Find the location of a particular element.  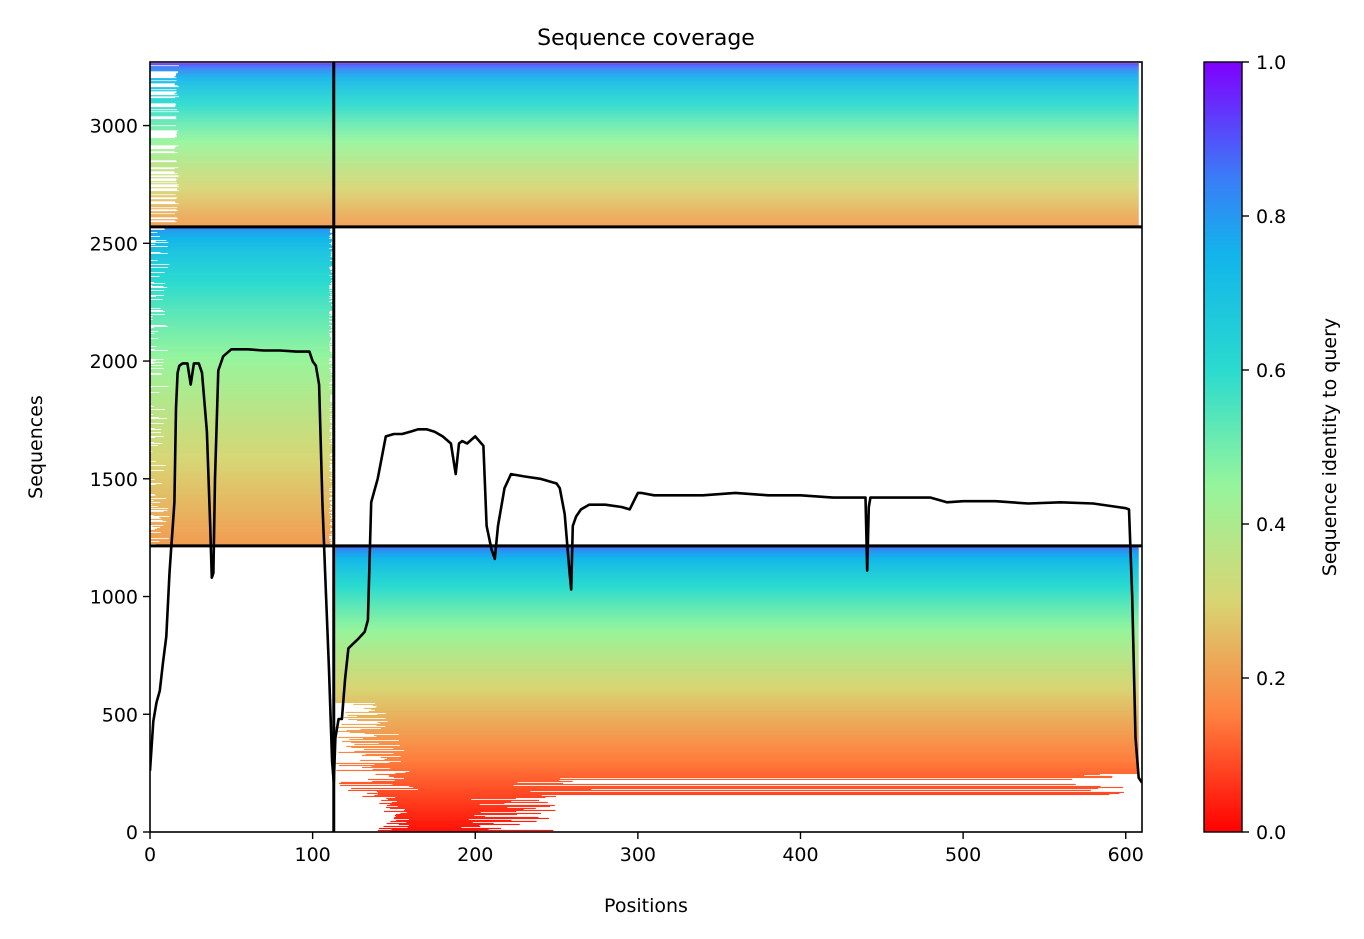

heat-block is located at coordinates (242, 386).